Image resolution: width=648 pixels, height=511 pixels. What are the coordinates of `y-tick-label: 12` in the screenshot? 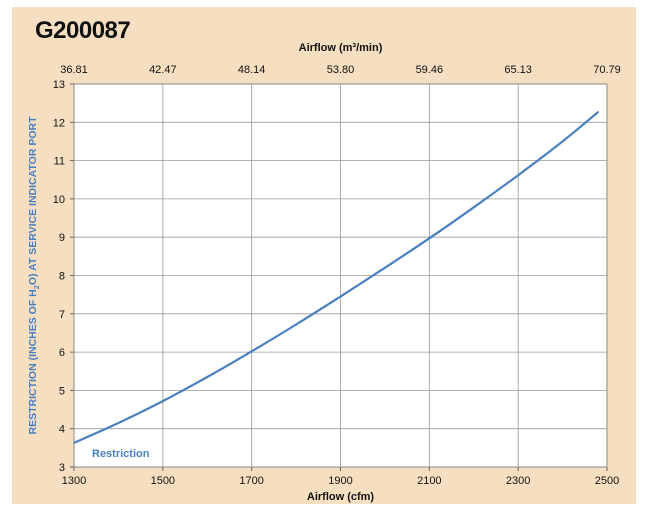 It's located at (59, 123).